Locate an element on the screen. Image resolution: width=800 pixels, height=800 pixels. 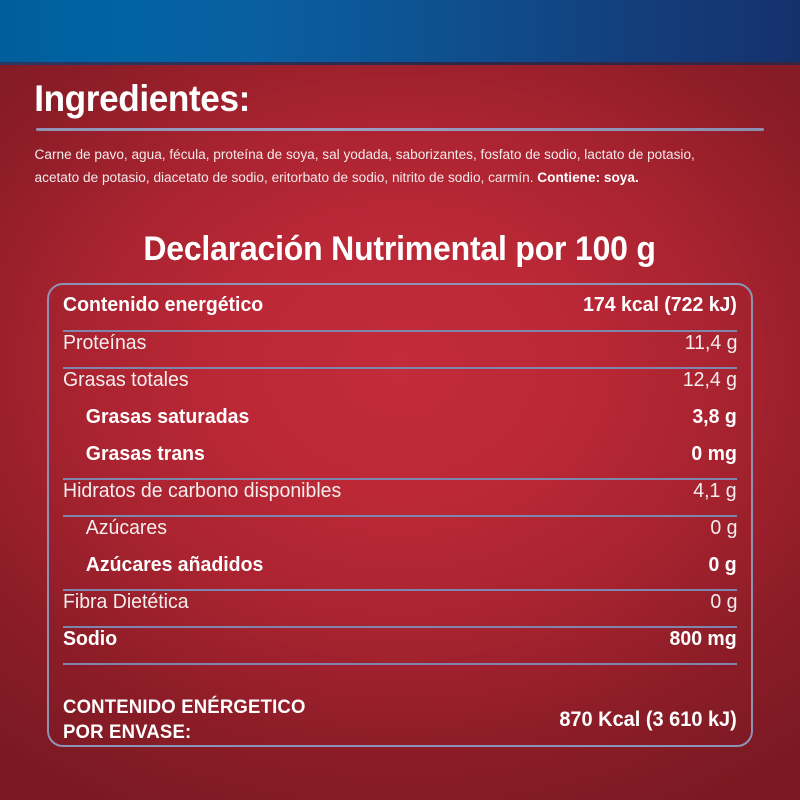
nutrition-row: Hidratos de carbono disponibles 4,1 g is located at coordinates (400, 498).